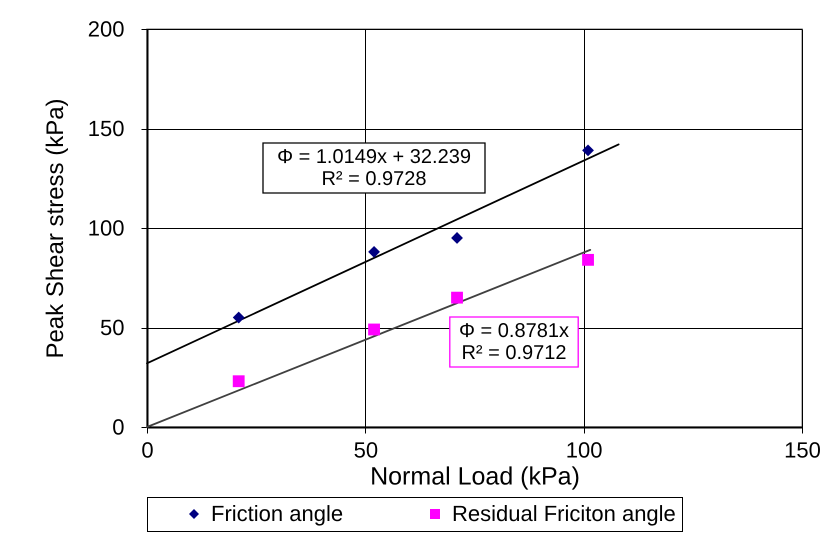 The width and height of the screenshot is (838, 551). I want to click on y-tick-label: 50, so click(112, 327).